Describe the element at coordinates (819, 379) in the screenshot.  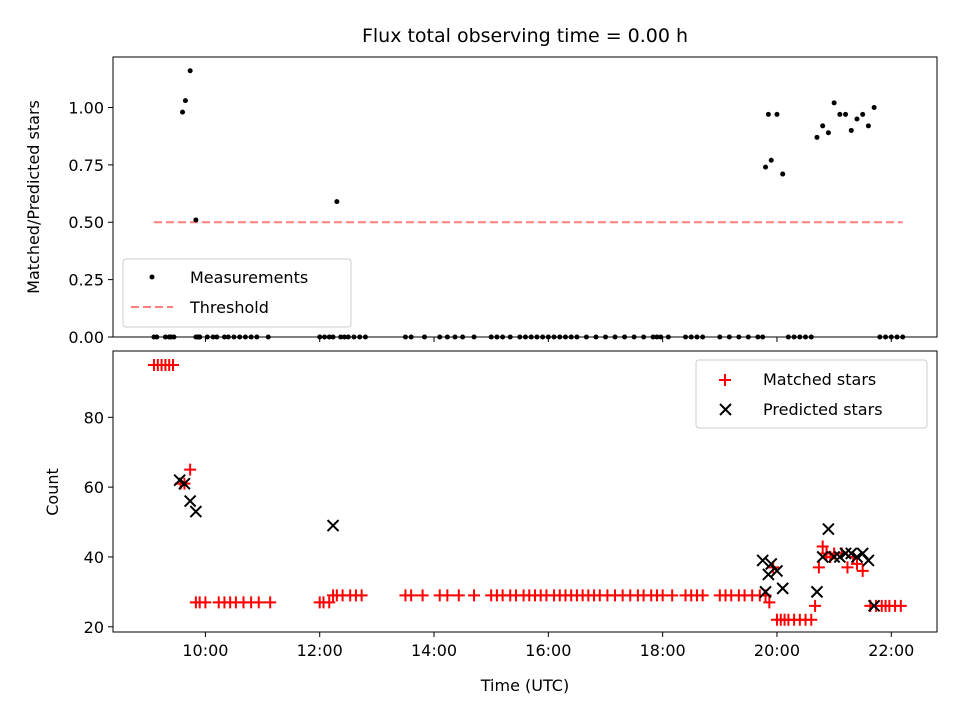
I see `legend-matched-label: Matched stars` at that location.